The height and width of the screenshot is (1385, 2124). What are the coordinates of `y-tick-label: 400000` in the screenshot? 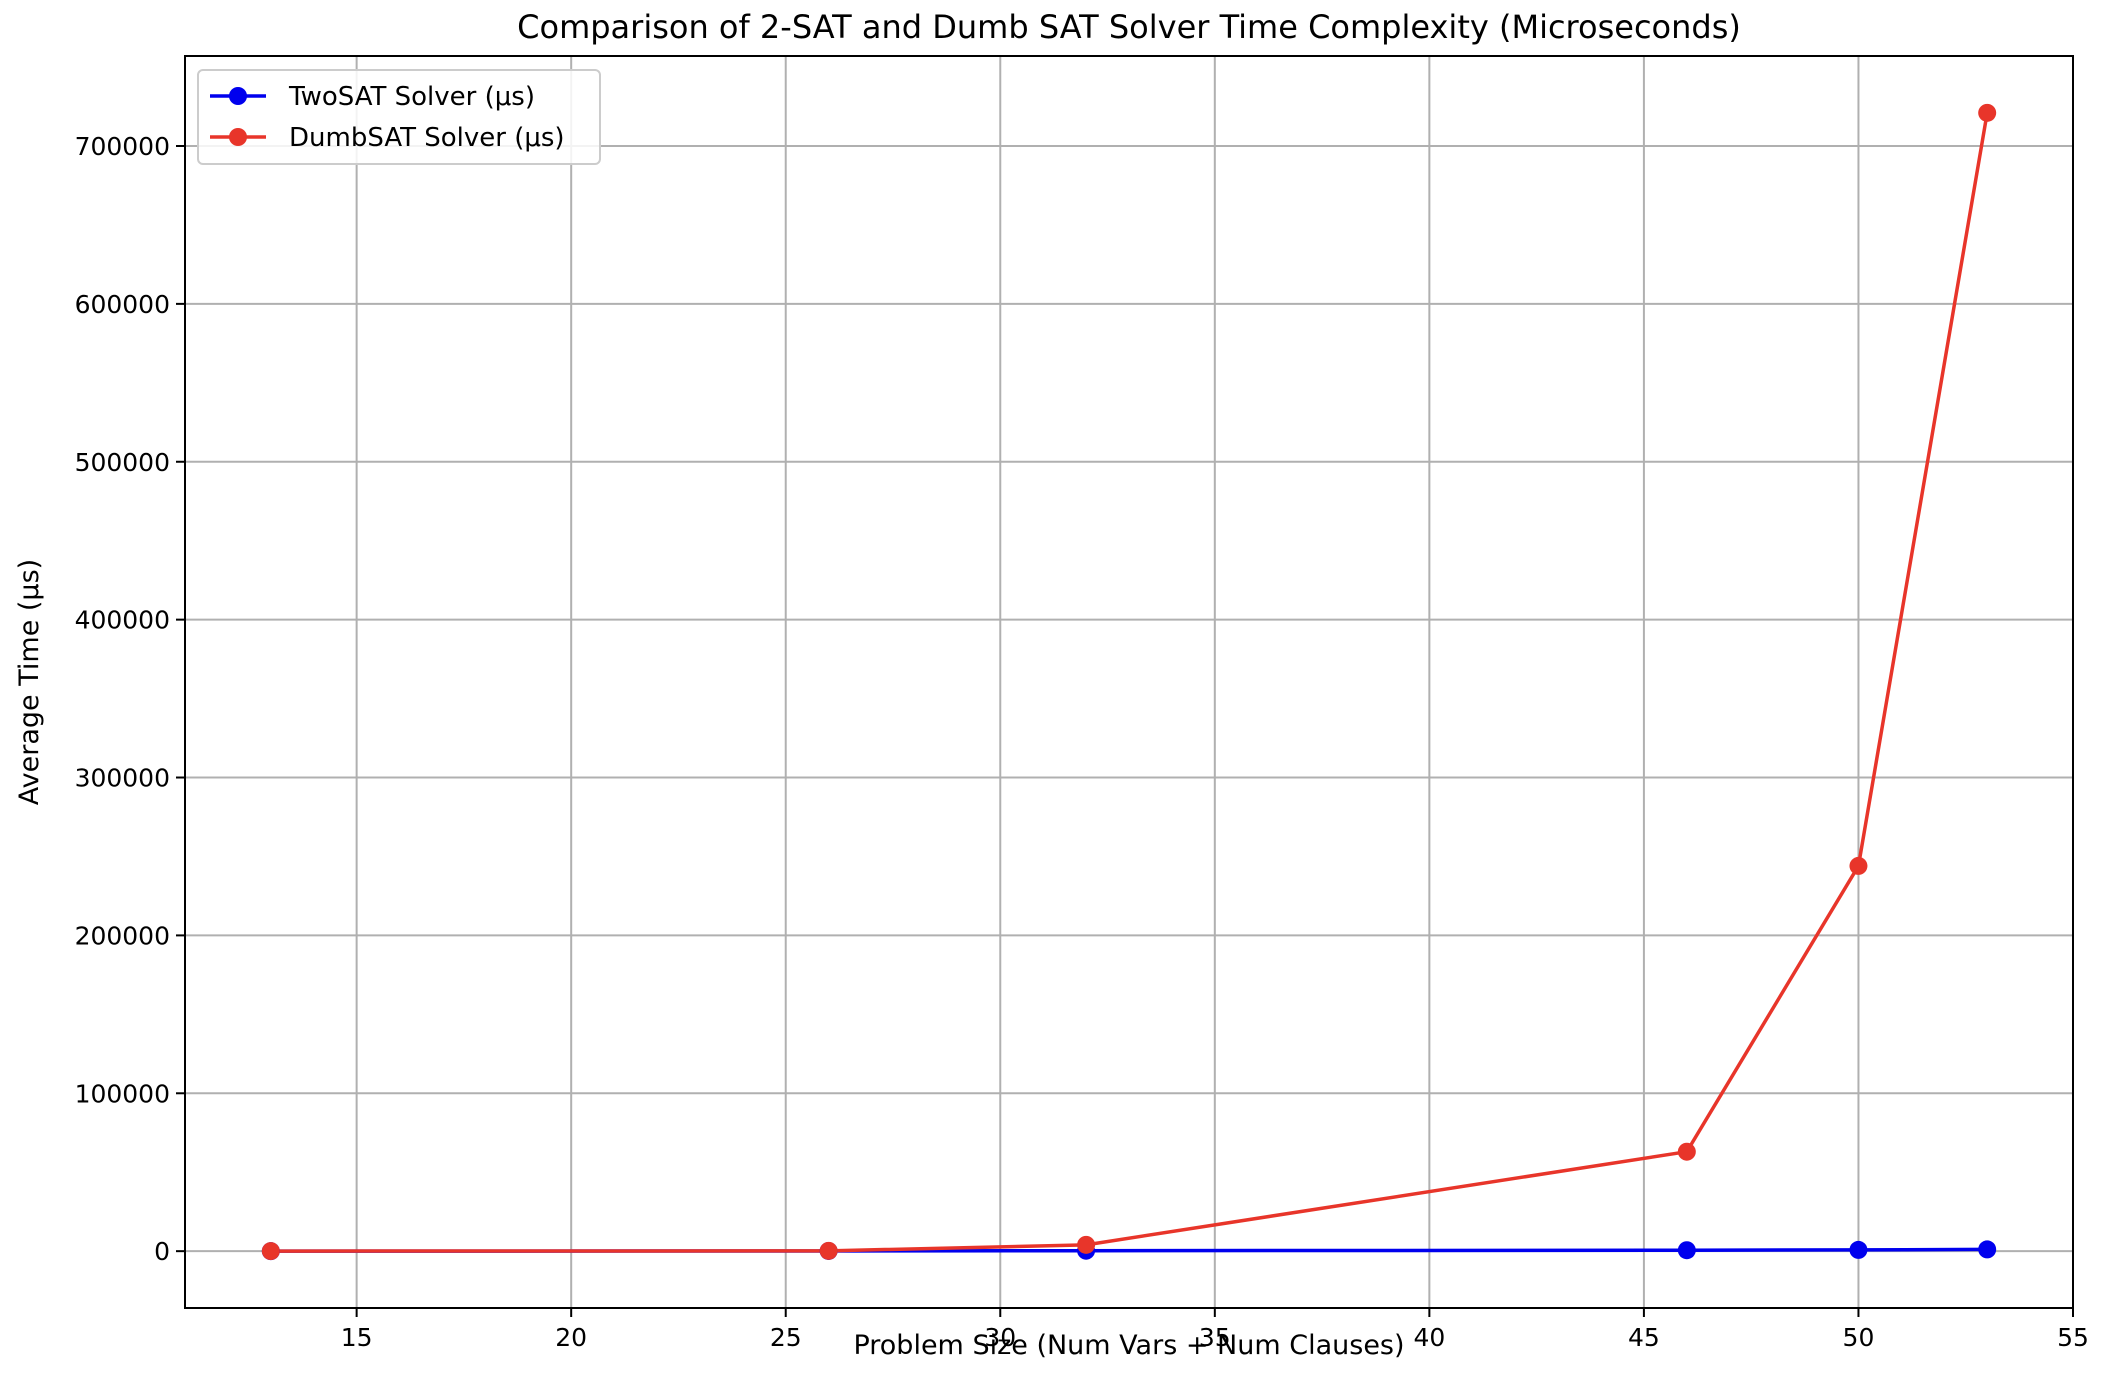 It's located at (122, 620).